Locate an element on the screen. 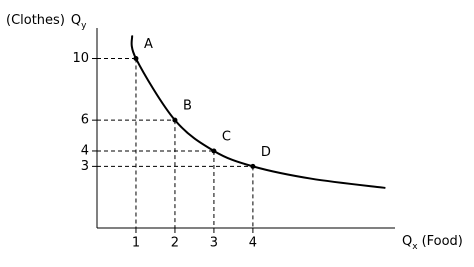 Image resolution: width=474 pixels, height=267 pixels. point-label: B is located at coordinates (187, 106).